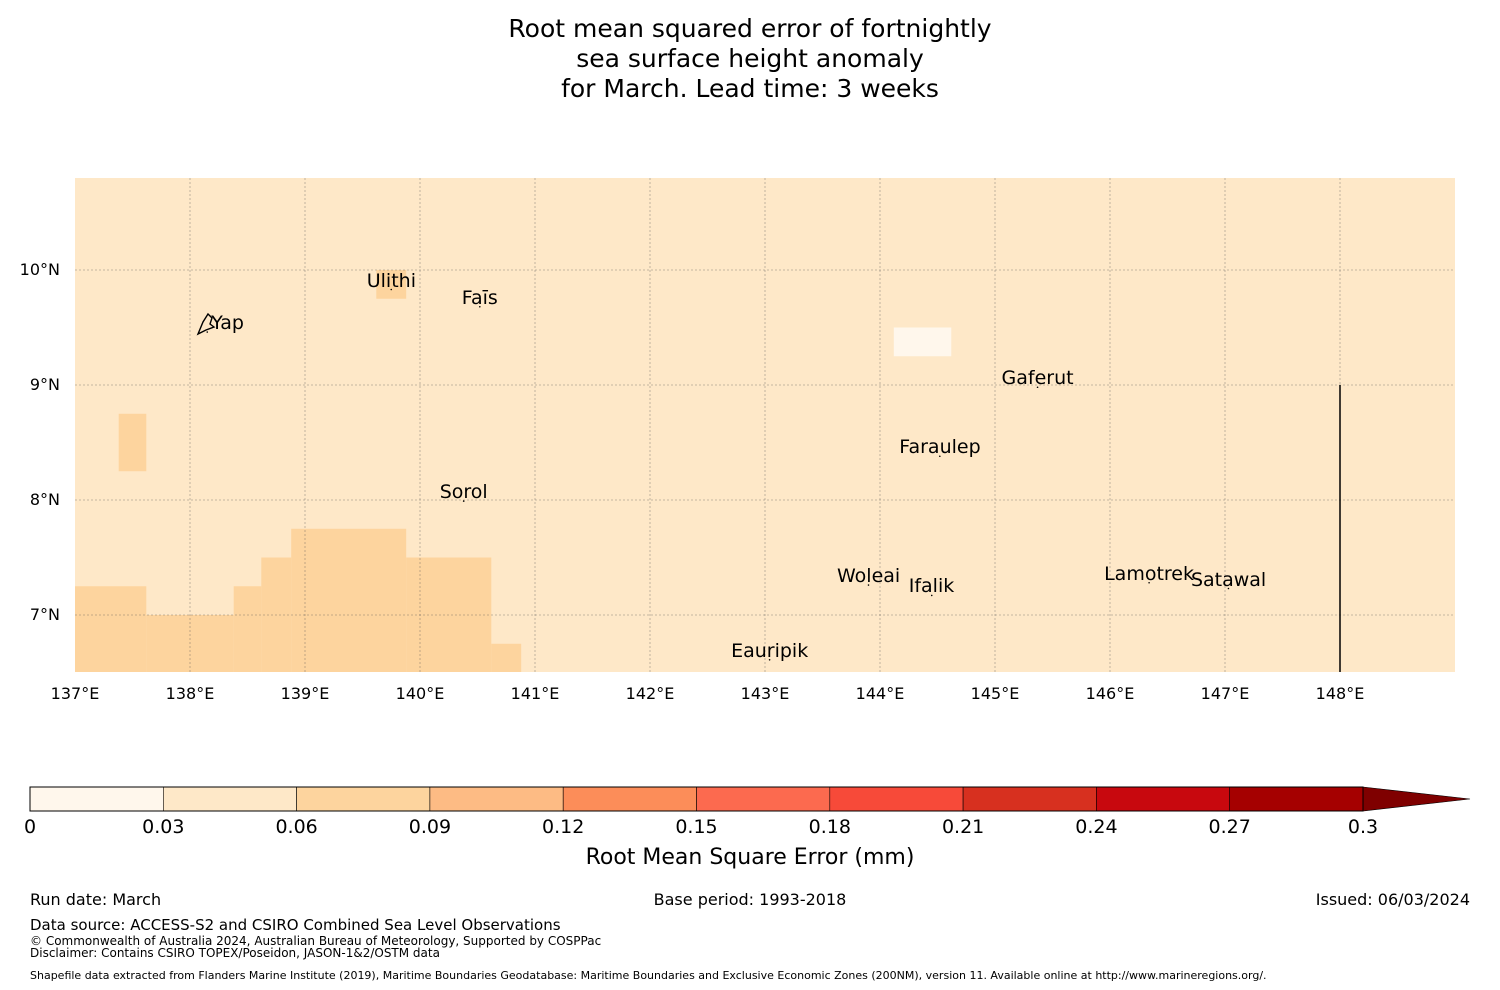 The image size is (1500, 990). I want to click on longitude-label: 141°E, so click(535, 693).